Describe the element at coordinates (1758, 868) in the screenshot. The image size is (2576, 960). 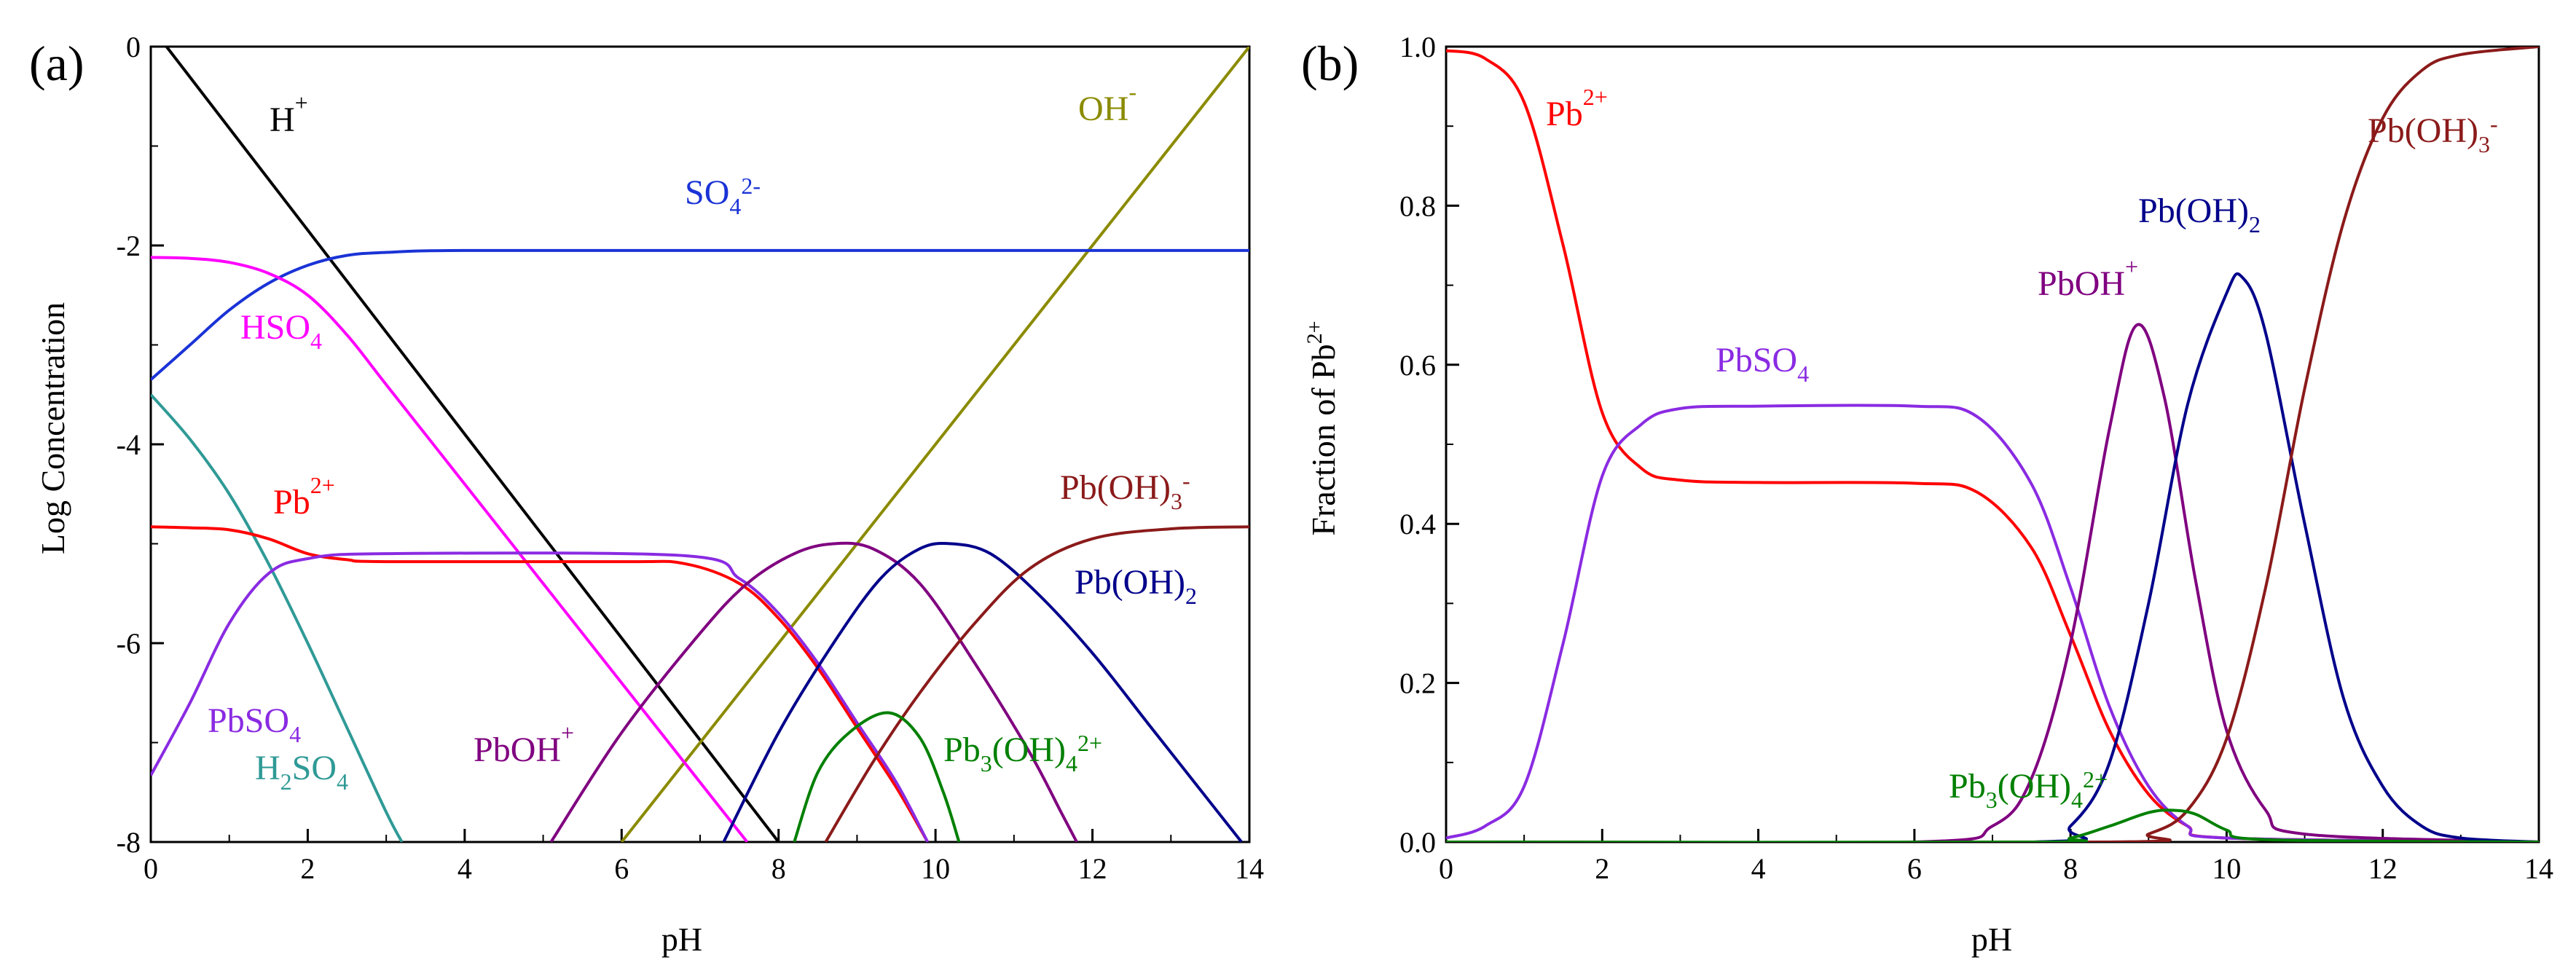
I see `panel-b-xtick-label: 4` at that location.